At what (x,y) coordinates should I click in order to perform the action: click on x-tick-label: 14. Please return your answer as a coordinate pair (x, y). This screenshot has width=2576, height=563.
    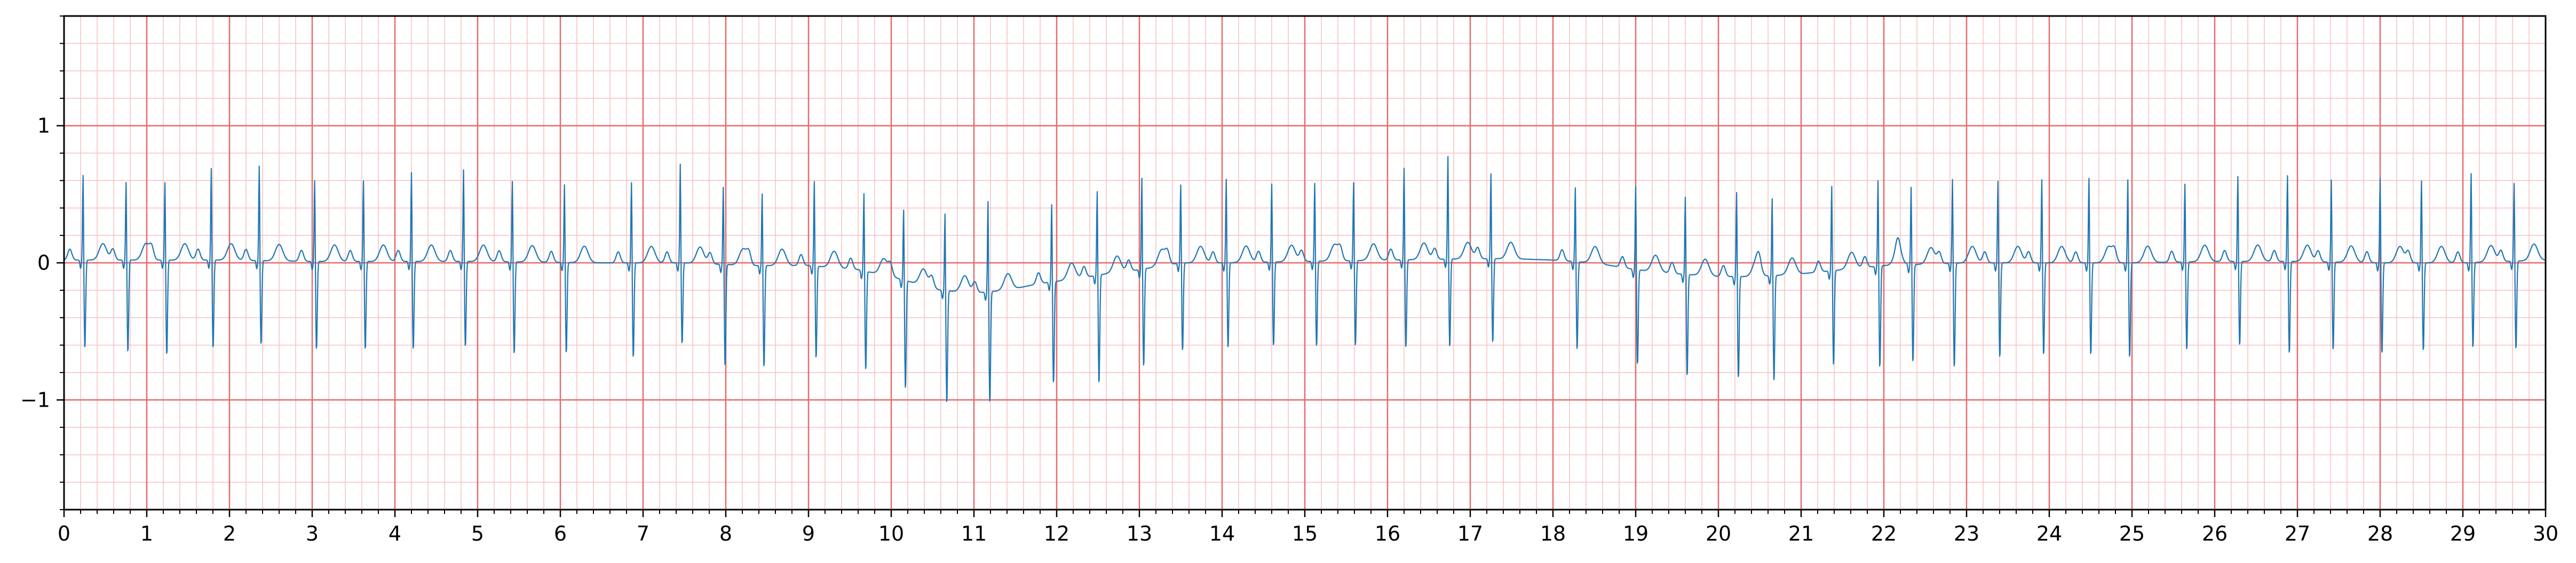
    Looking at the image, I should click on (1222, 533).